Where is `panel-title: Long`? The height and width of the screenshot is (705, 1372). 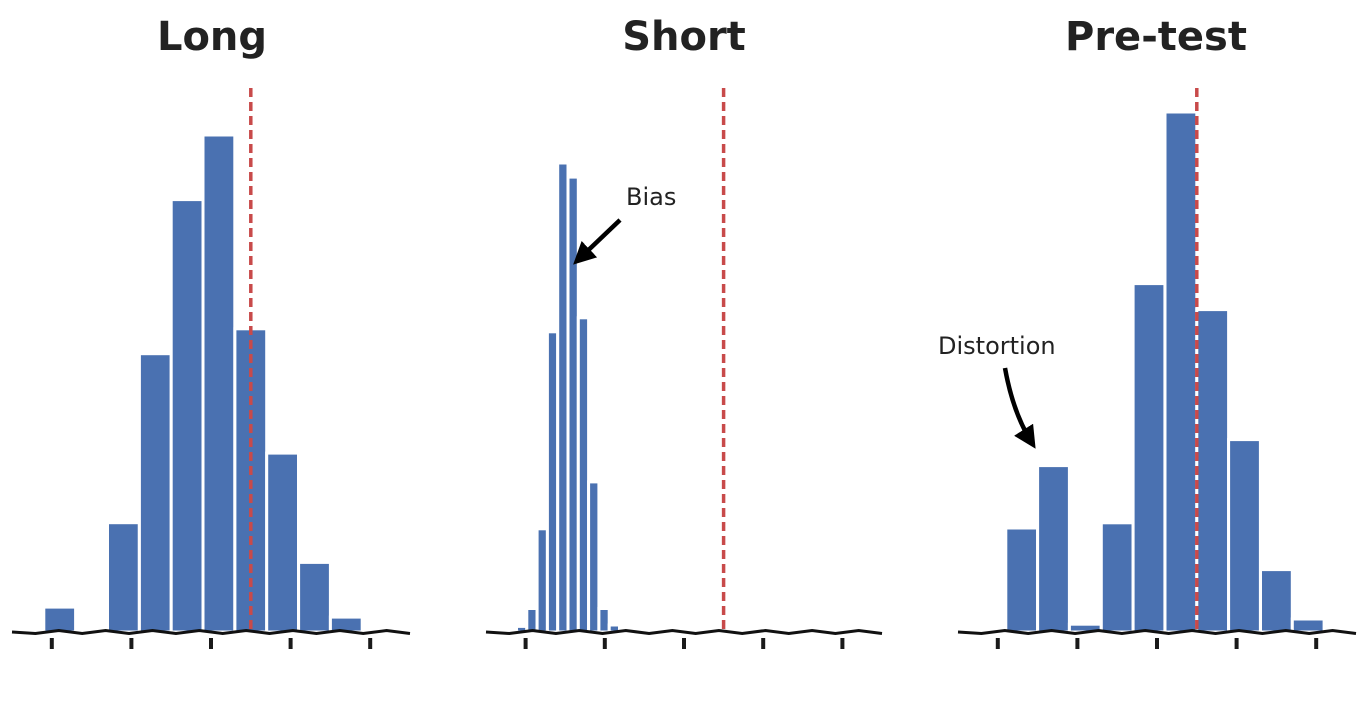 panel-title: Long is located at coordinates (212, 37).